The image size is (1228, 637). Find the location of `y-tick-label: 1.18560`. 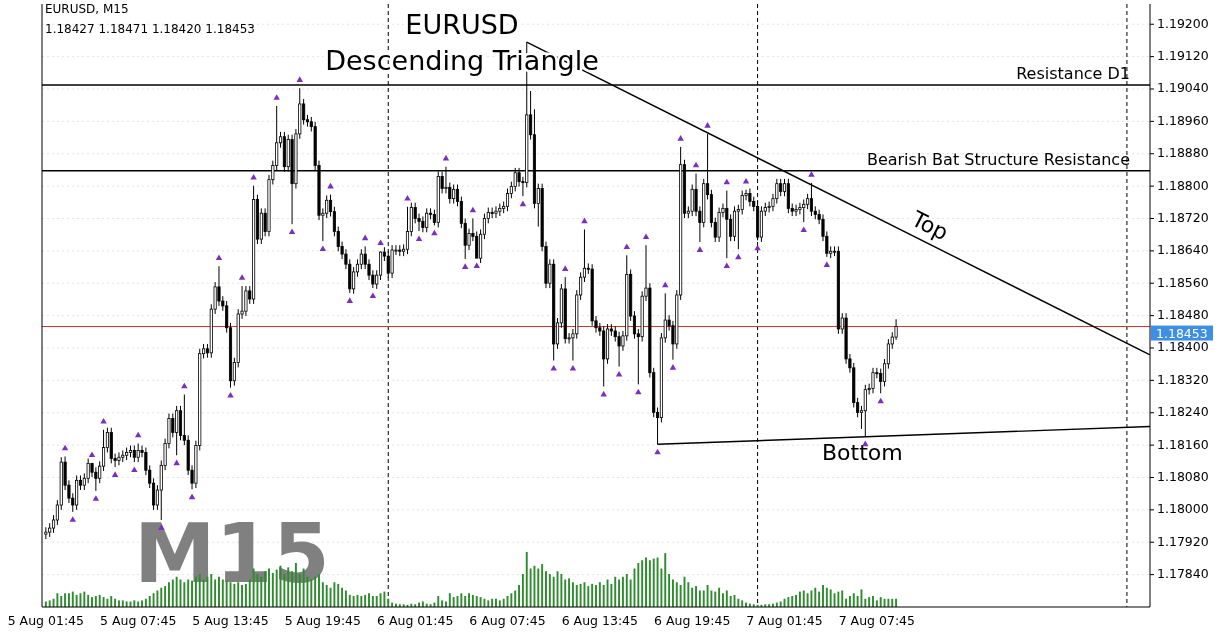

y-tick-label: 1.18560 is located at coordinates (1183, 282).